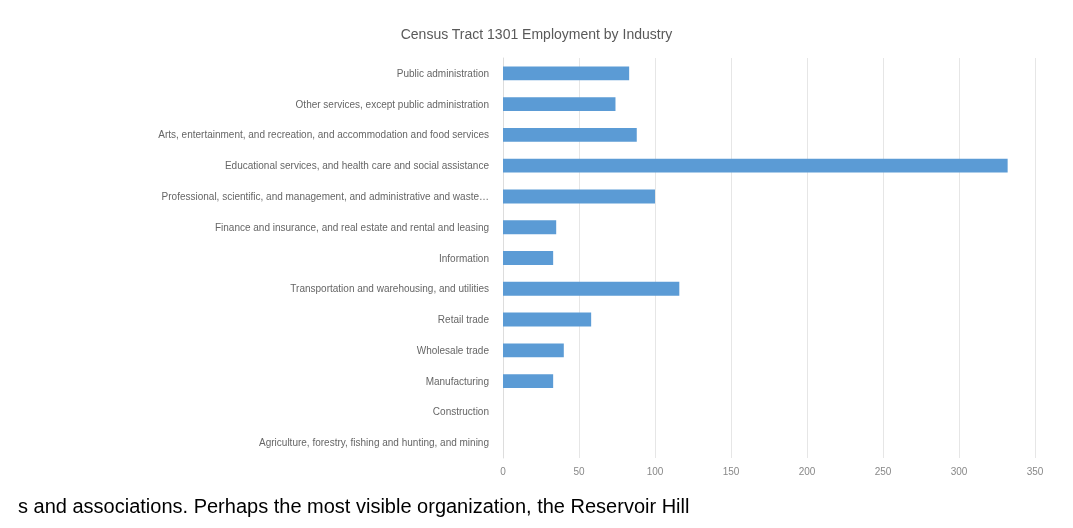  Describe the element at coordinates (731, 471) in the screenshot. I see `x-tick-label: 150` at that location.